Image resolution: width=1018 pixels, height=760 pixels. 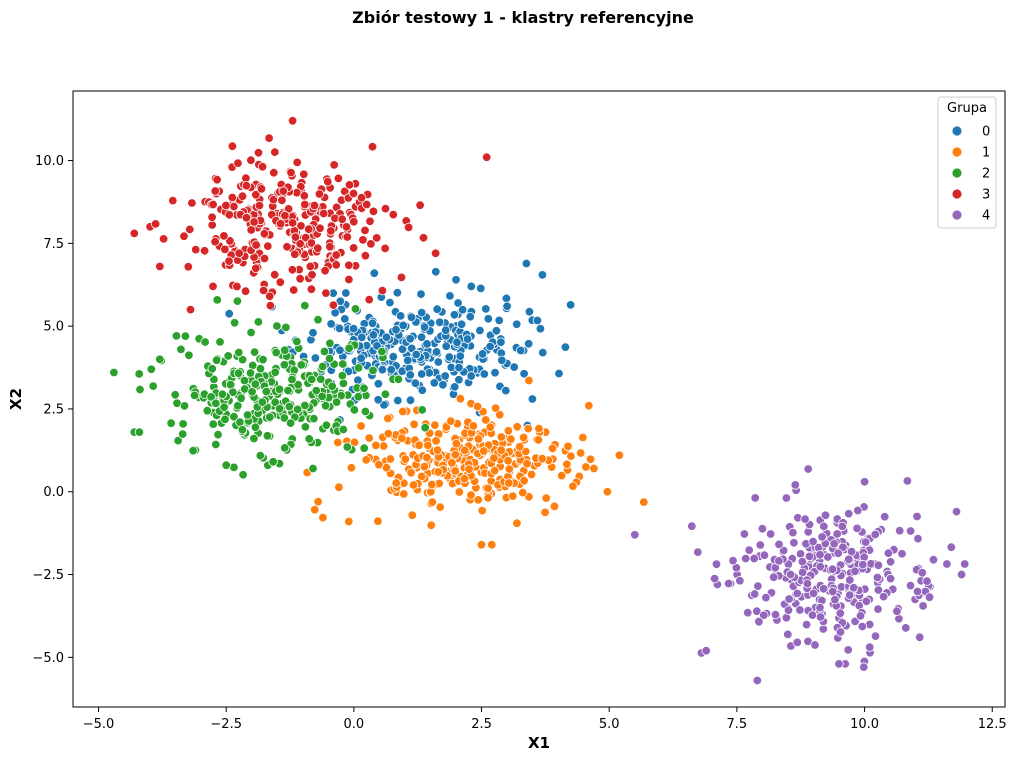 What do you see at coordinates (986, 195) in the screenshot?
I see `legend-label: 3` at bounding box center [986, 195].